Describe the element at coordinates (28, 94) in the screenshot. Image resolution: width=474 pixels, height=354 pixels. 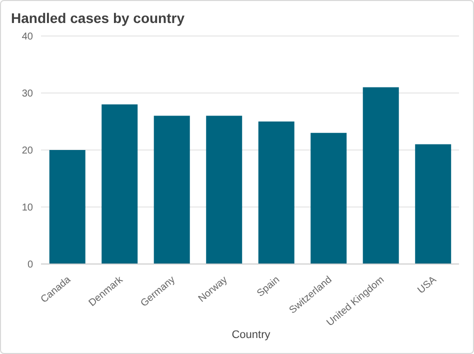
I see `y-tick-label: 30` at that location.